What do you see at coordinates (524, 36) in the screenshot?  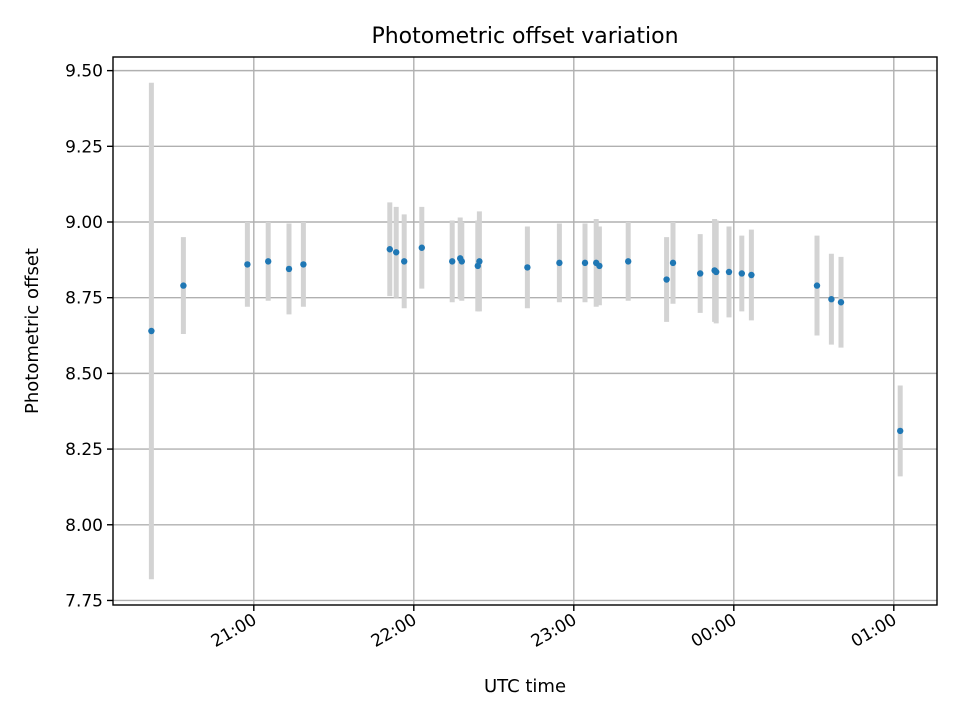 I see `chart-title: Photometric offset variation` at bounding box center [524, 36].